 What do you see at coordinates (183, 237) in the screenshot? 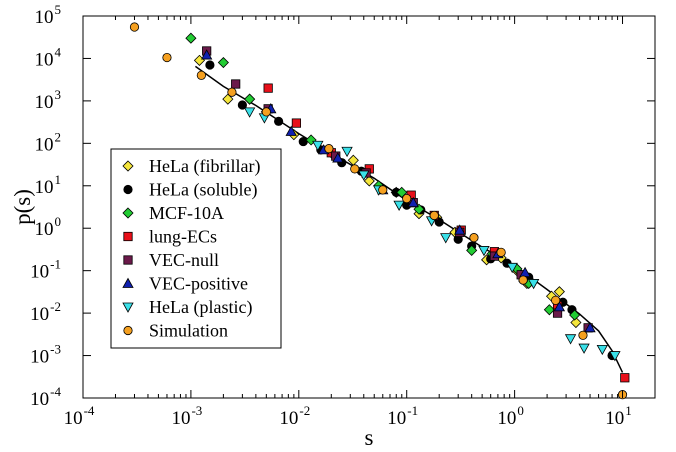
I see `legend-label: lung-ECs` at bounding box center [183, 237].